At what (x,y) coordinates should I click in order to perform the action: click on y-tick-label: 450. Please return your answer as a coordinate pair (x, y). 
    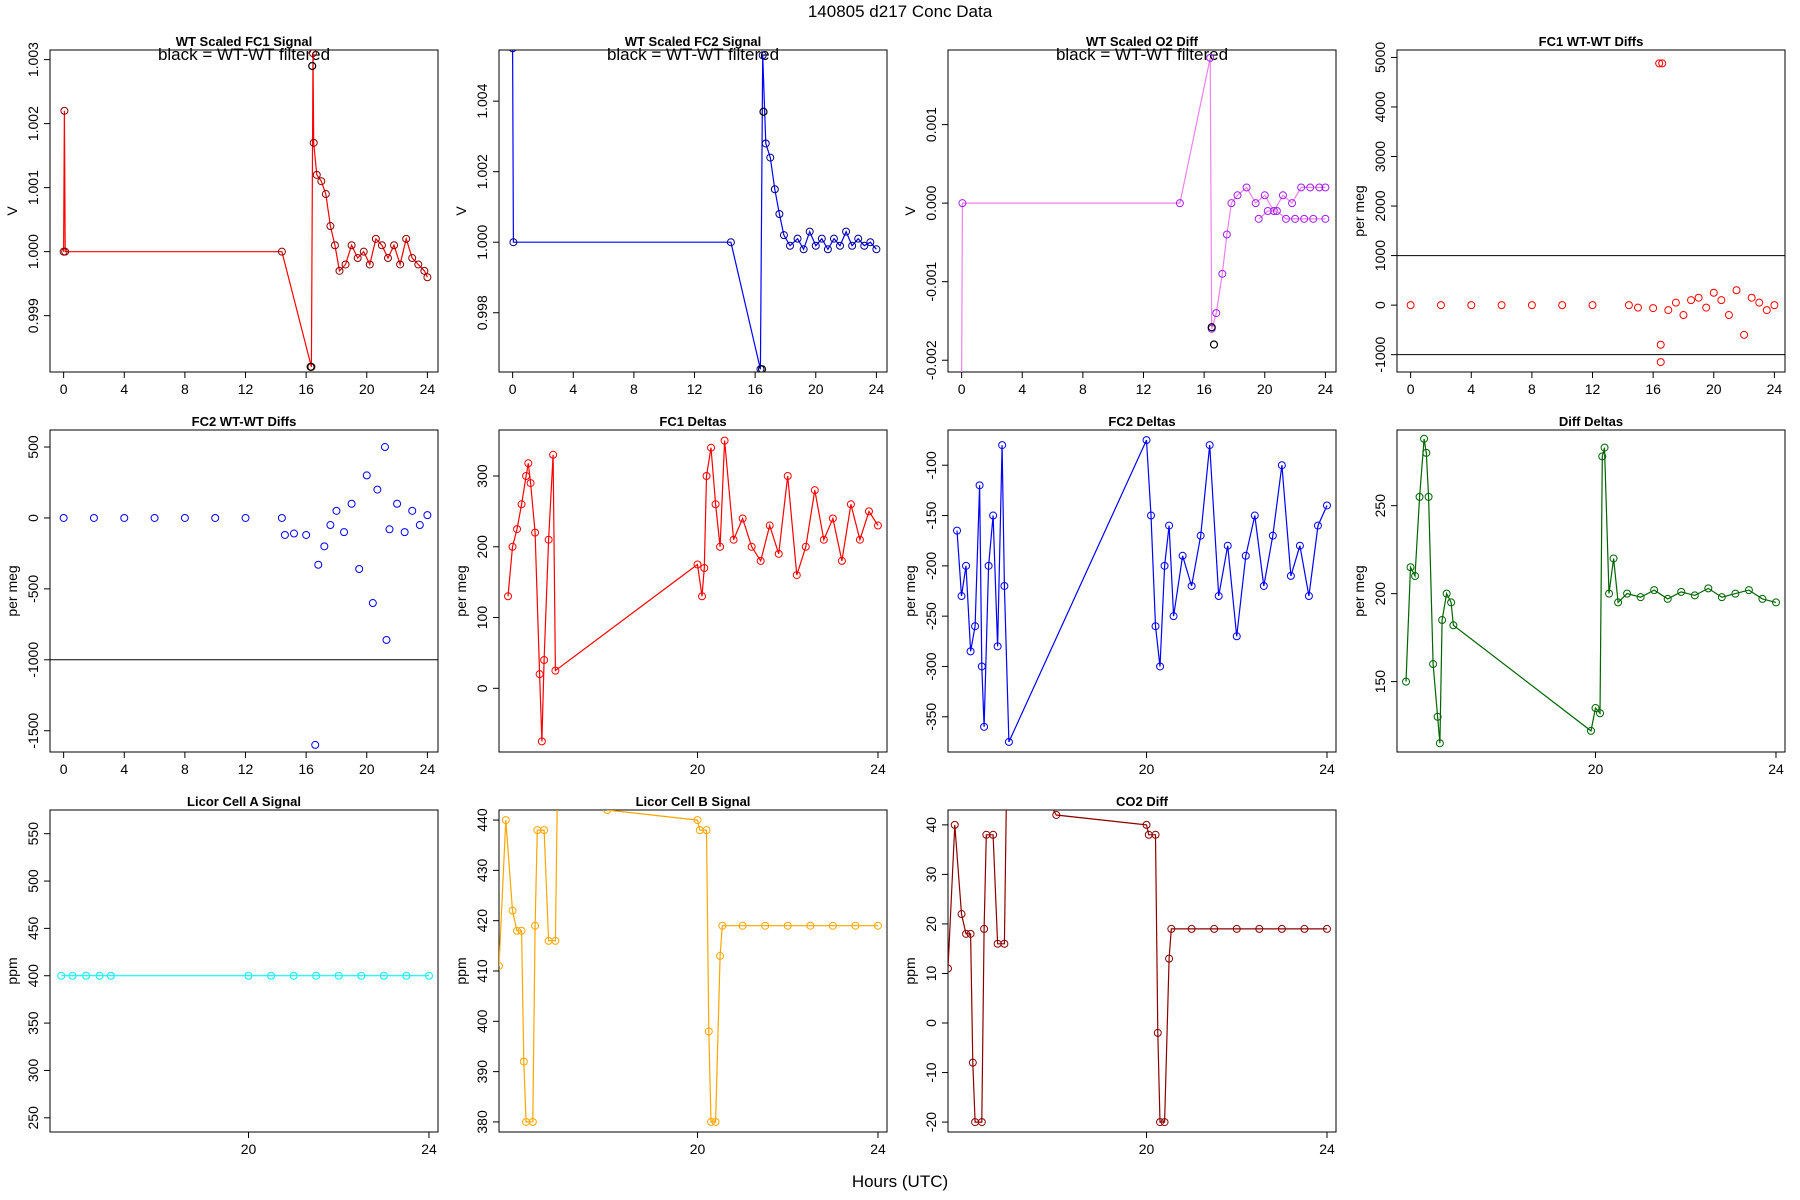
    Looking at the image, I should click on (33, 928).